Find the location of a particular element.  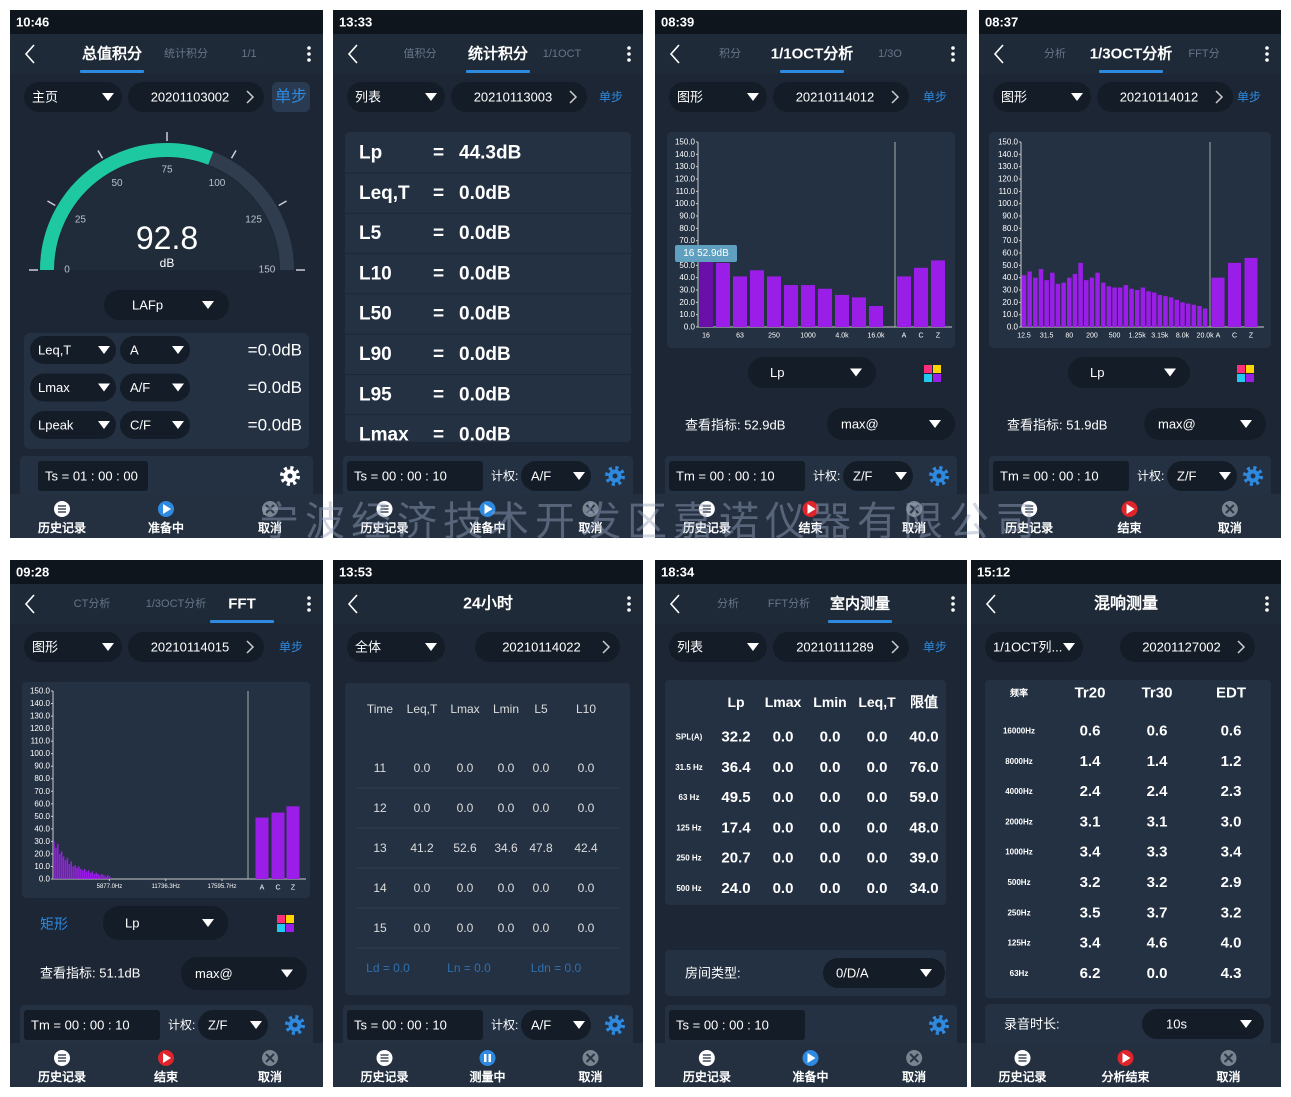

stat-value: 0.0dB is located at coordinates (485, 233).